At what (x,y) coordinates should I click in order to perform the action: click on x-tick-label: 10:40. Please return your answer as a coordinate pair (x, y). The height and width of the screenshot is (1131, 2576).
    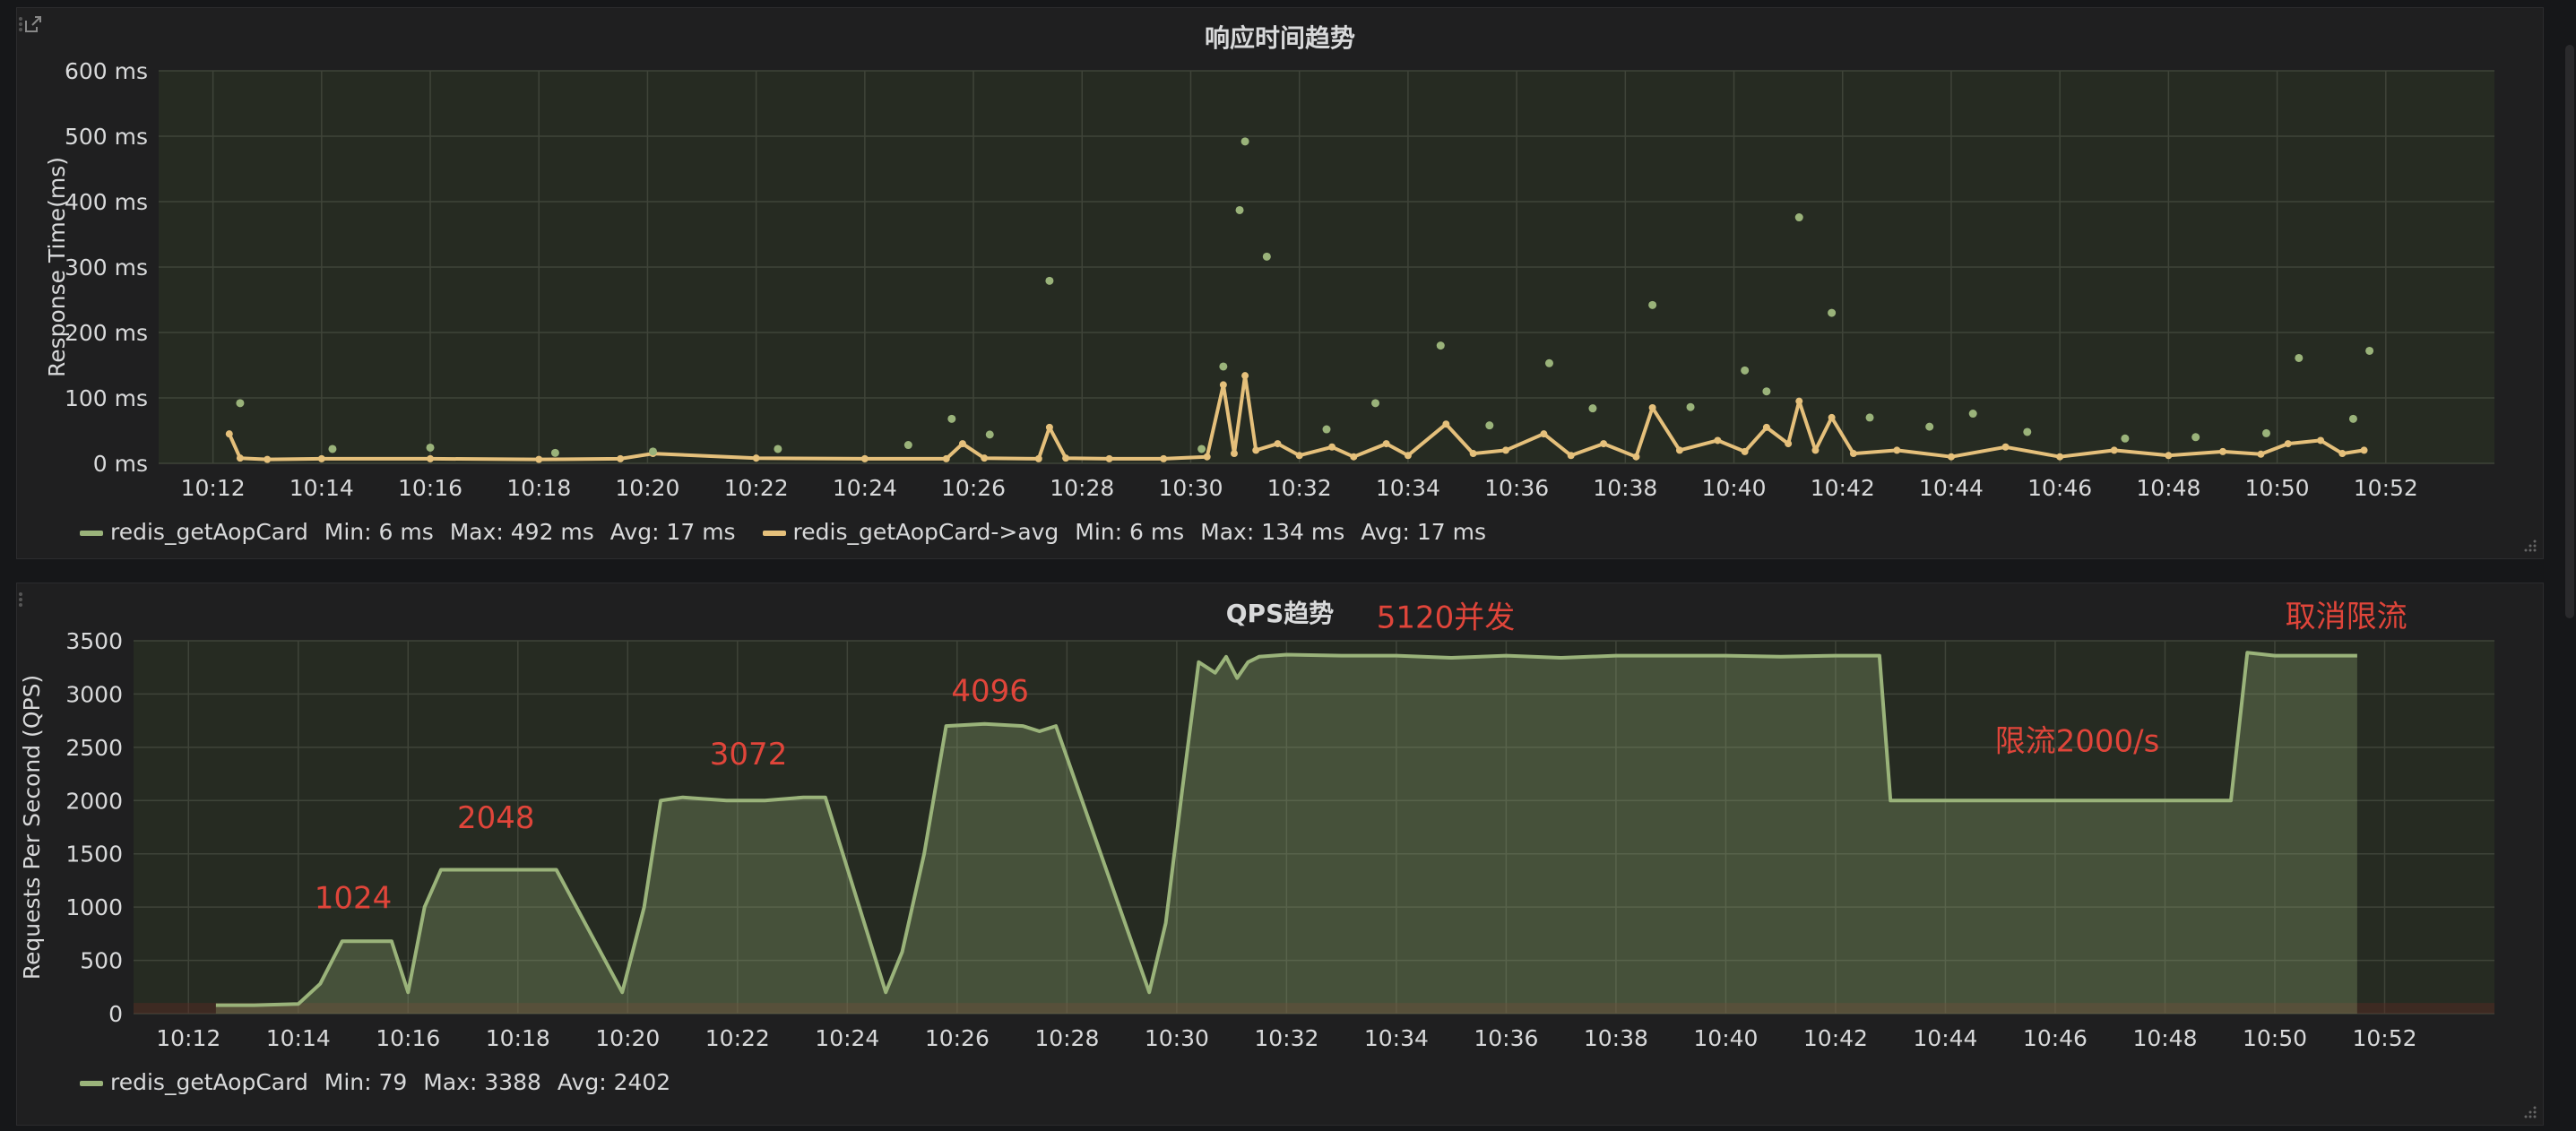
    Looking at the image, I should click on (1725, 1038).